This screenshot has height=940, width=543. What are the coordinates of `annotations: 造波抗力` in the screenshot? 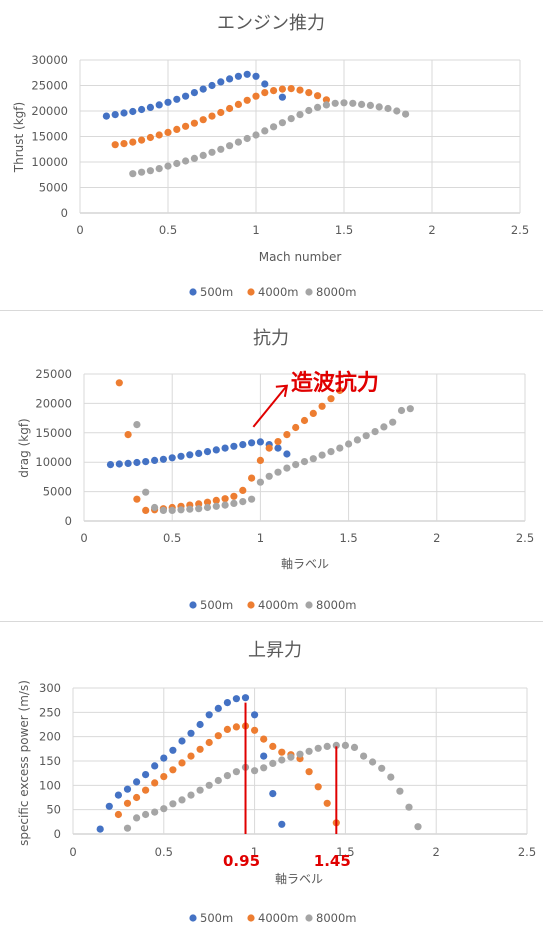 It's located at (315, 399).